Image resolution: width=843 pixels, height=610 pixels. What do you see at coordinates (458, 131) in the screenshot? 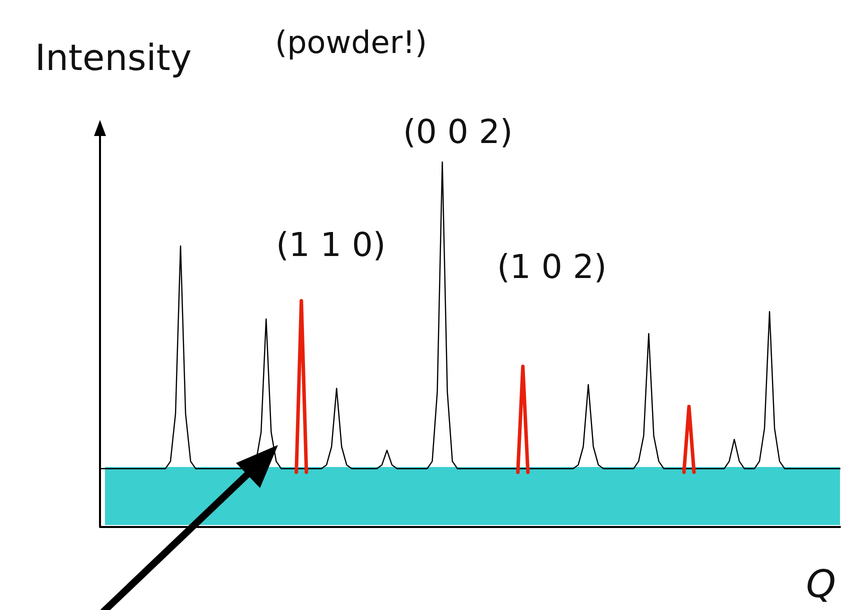
I see `text: (0 0 2)` at bounding box center [458, 131].